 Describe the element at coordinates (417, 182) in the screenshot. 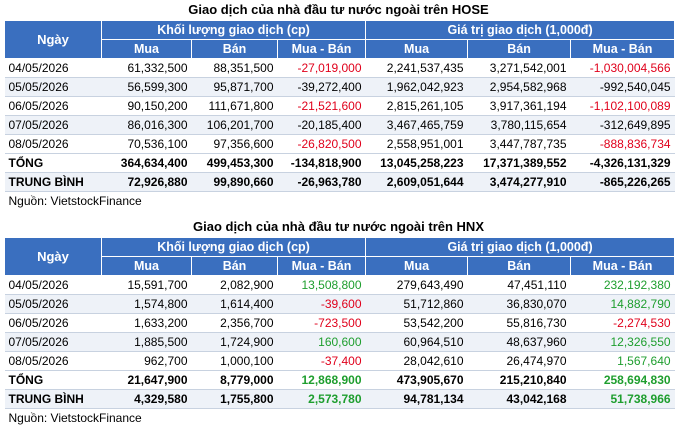

I see `value-buy-cell: 2,609,051,644` at that location.